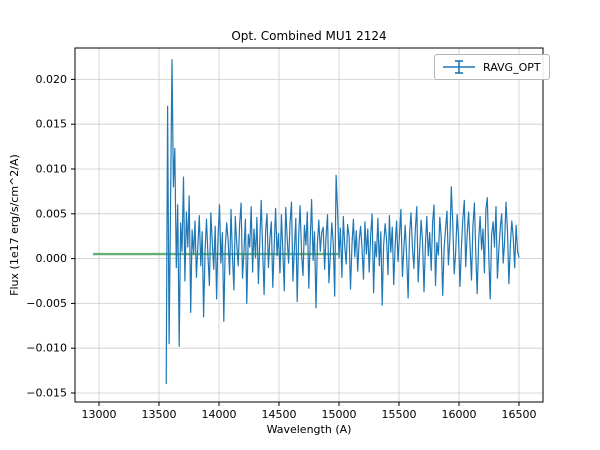  I want to click on svg-text: 0.015, so click(52, 124).